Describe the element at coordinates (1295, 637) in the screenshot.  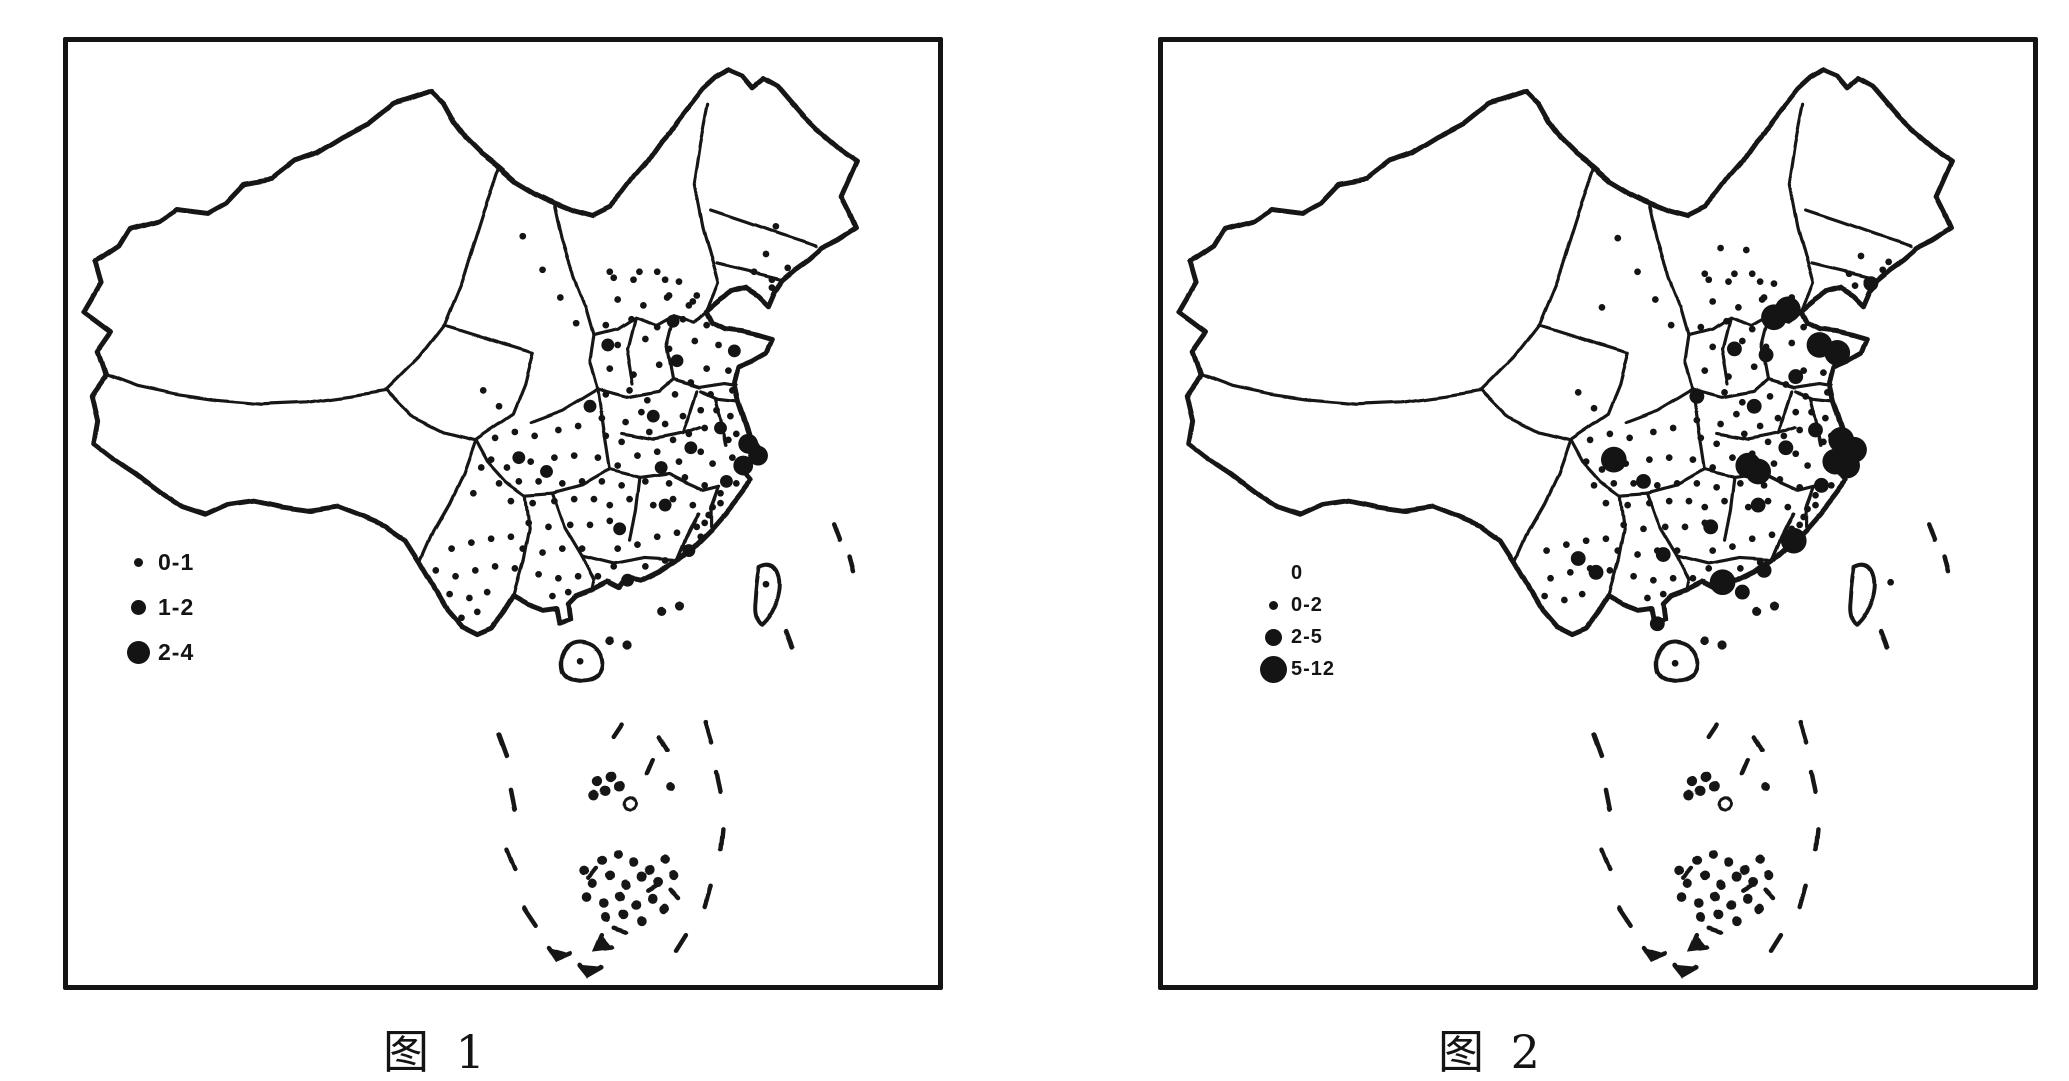
I see `legend-row: 2-5` at that location.